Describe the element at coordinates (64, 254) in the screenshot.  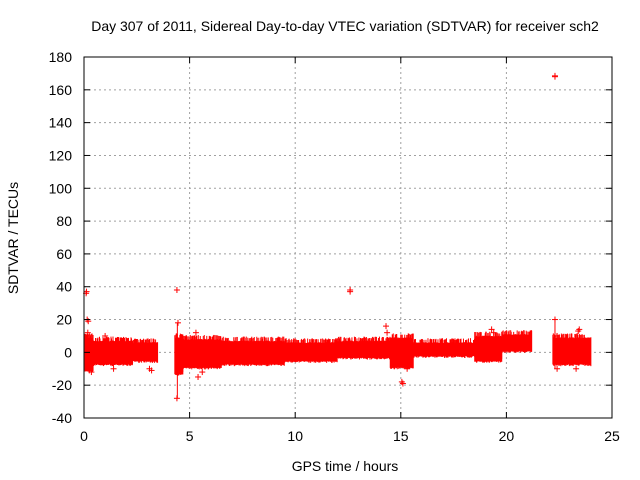
I see `y-tick-label: 60` at that location.